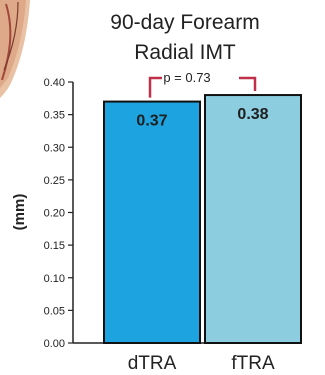  What do you see at coordinates (202, 118) in the screenshot?
I see `value-labels: 0.37 0.38` at bounding box center [202, 118].